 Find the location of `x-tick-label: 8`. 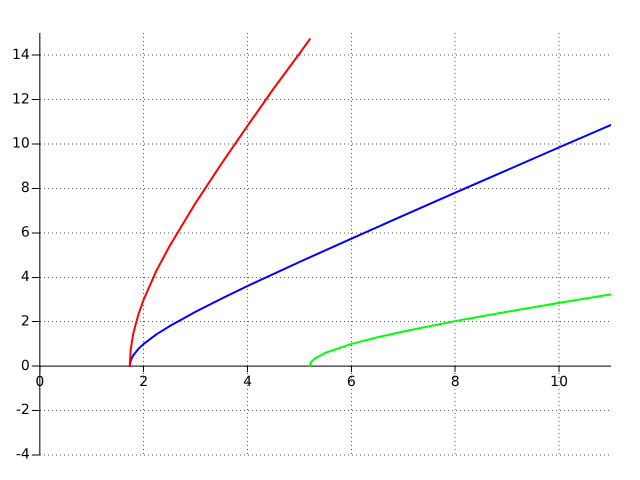

x-tick-label: 8 is located at coordinates (455, 382).